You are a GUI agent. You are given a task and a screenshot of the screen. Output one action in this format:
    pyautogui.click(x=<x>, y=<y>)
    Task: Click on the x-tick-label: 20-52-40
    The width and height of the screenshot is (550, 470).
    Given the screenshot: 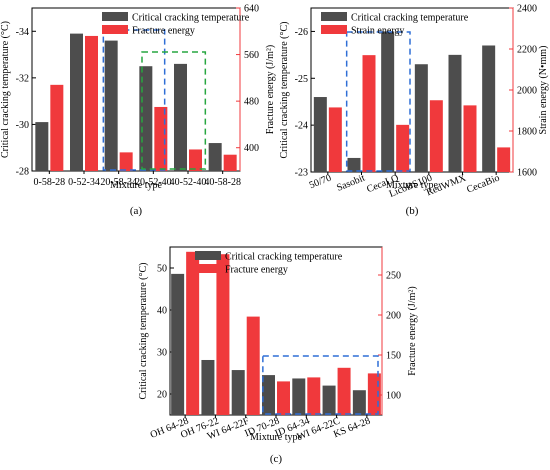 What is the action you would take?
    pyautogui.click(x=153, y=182)
    